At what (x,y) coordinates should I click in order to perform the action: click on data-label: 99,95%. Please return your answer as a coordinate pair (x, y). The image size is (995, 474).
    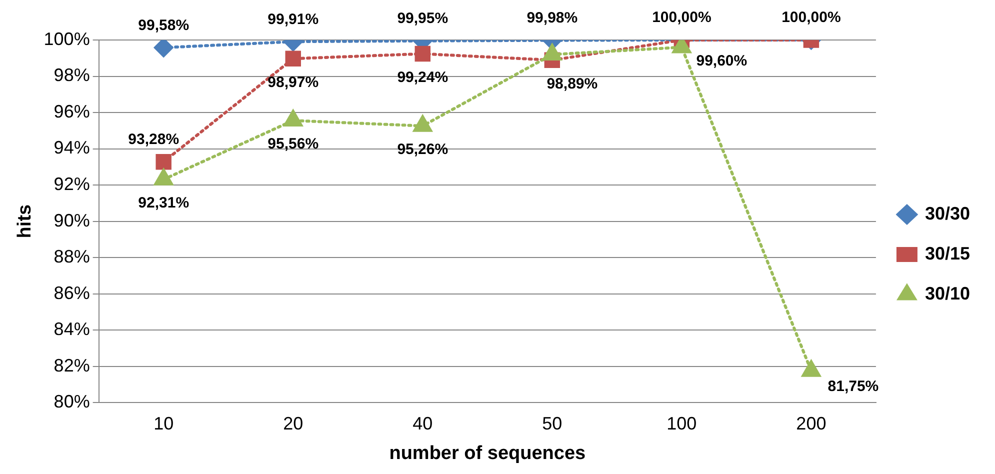
    Looking at the image, I should click on (422, 19).